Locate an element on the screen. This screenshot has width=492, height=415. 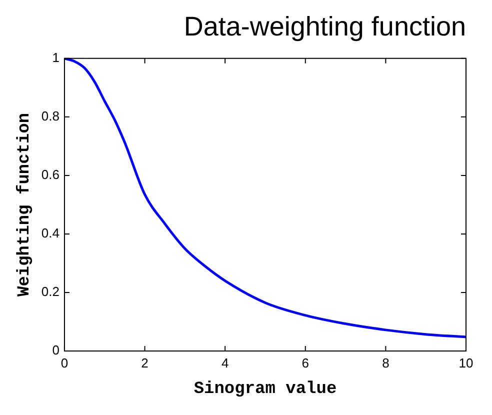
x-axis-title: Sinogram value is located at coordinates (265, 390).